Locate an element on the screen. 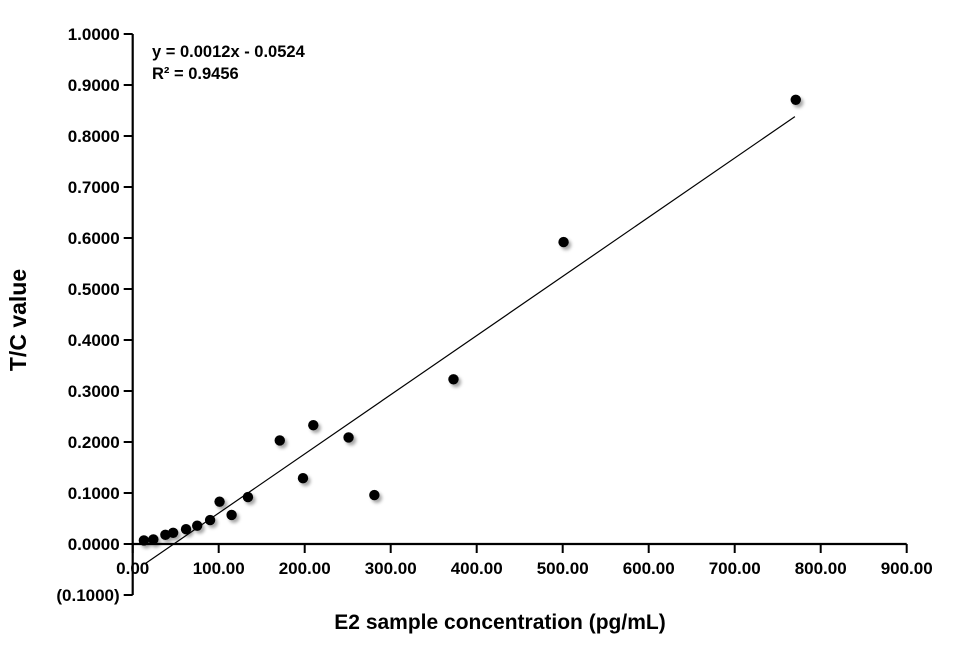  y-tick-label: 0.3000 is located at coordinates (94, 391).